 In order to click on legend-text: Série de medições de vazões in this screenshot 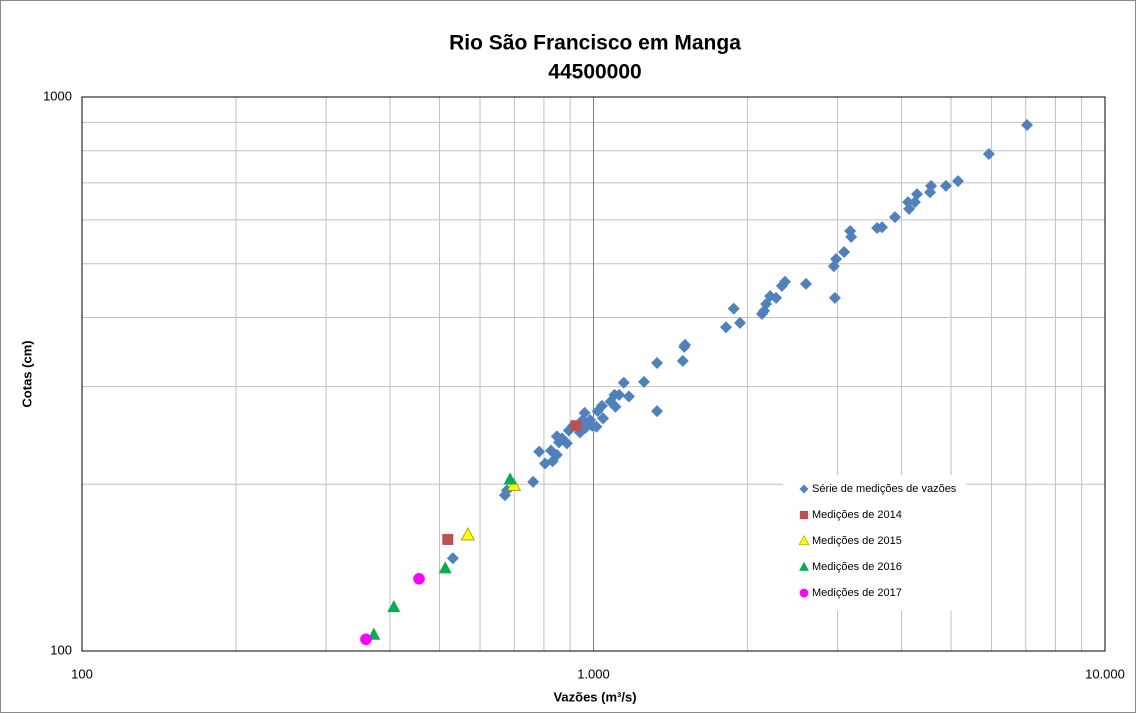, I will do `click(884, 489)`.